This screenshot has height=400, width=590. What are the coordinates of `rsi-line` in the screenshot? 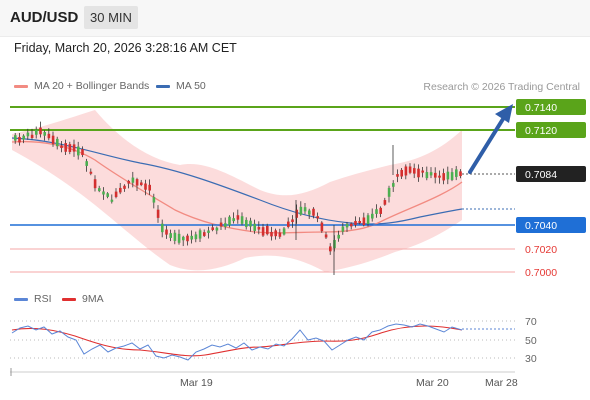 It's located at (237, 342).